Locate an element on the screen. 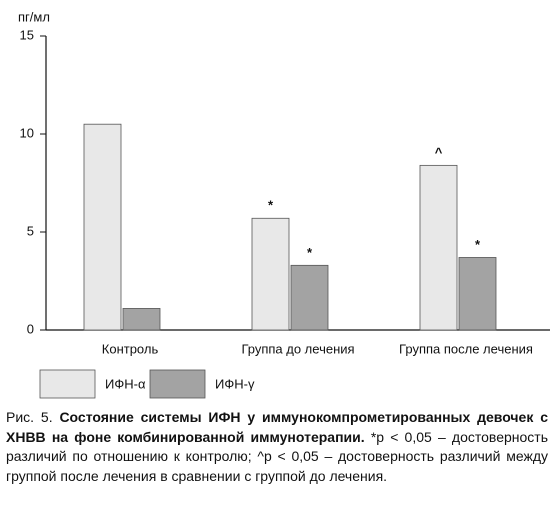 The image size is (557, 514). y-tick-label: 15 is located at coordinates (27, 34).